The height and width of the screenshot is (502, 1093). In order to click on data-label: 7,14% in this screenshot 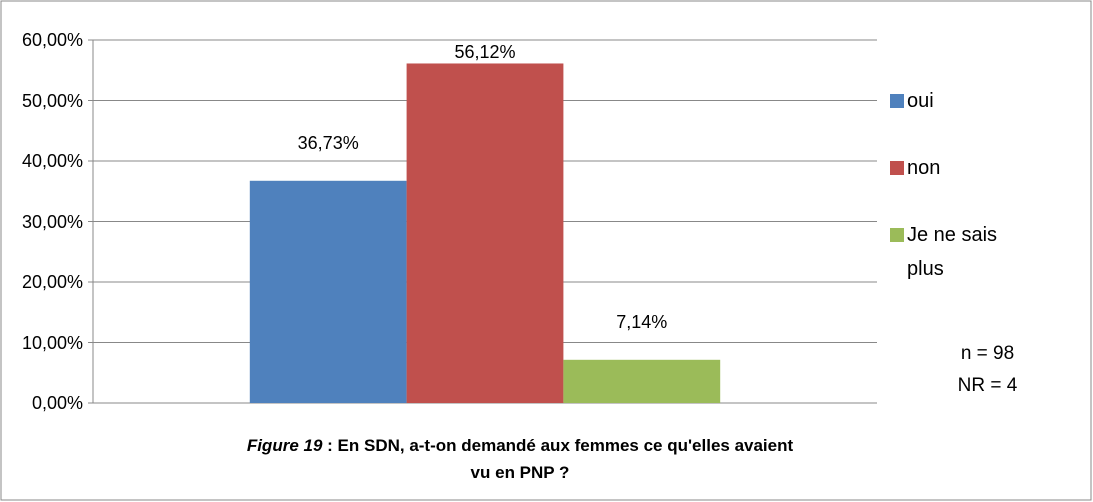, I will do `click(642, 321)`.